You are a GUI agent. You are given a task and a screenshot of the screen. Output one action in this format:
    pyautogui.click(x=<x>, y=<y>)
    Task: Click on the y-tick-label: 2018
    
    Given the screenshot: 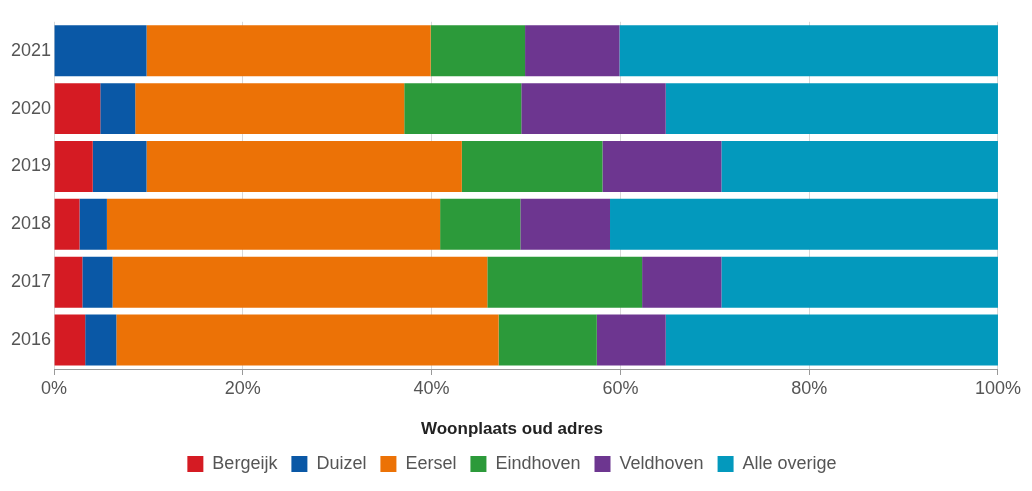 What is the action you would take?
    pyautogui.click(x=31, y=223)
    